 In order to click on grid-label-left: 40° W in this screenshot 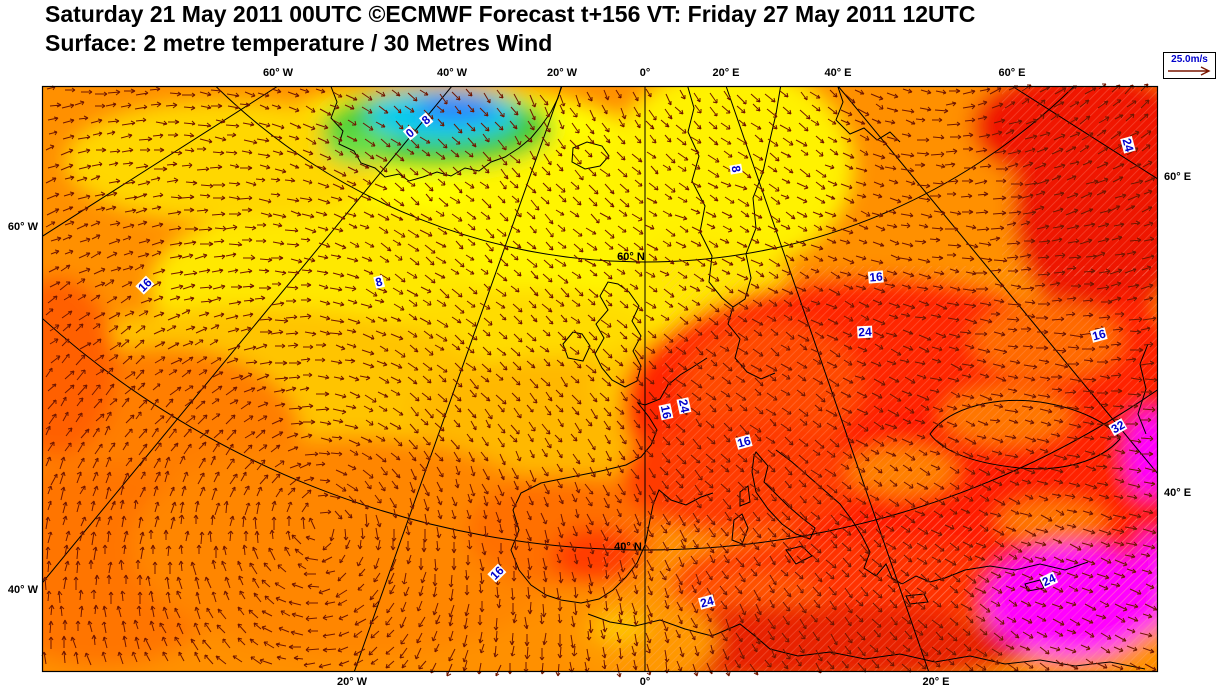, I will do `click(22, 590)`.